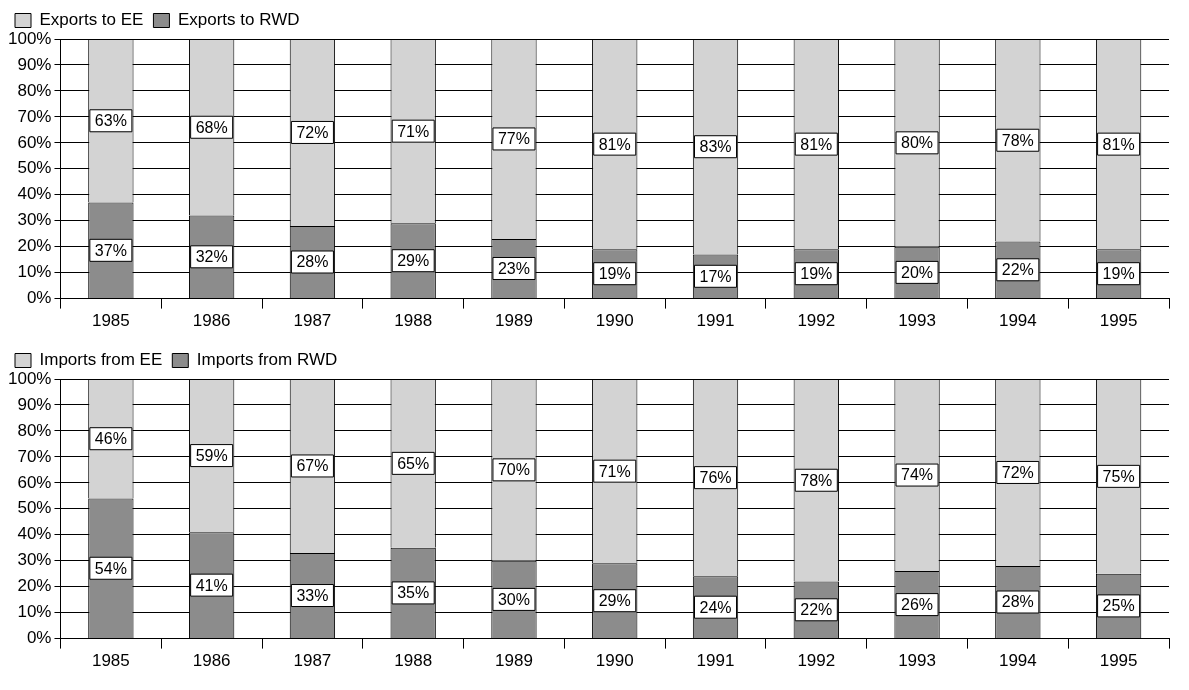 This screenshot has height=690, width=1189. What do you see at coordinates (110, 439) in the screenshot?
I see `data-label: 46%` at bounding box center [110, 439].